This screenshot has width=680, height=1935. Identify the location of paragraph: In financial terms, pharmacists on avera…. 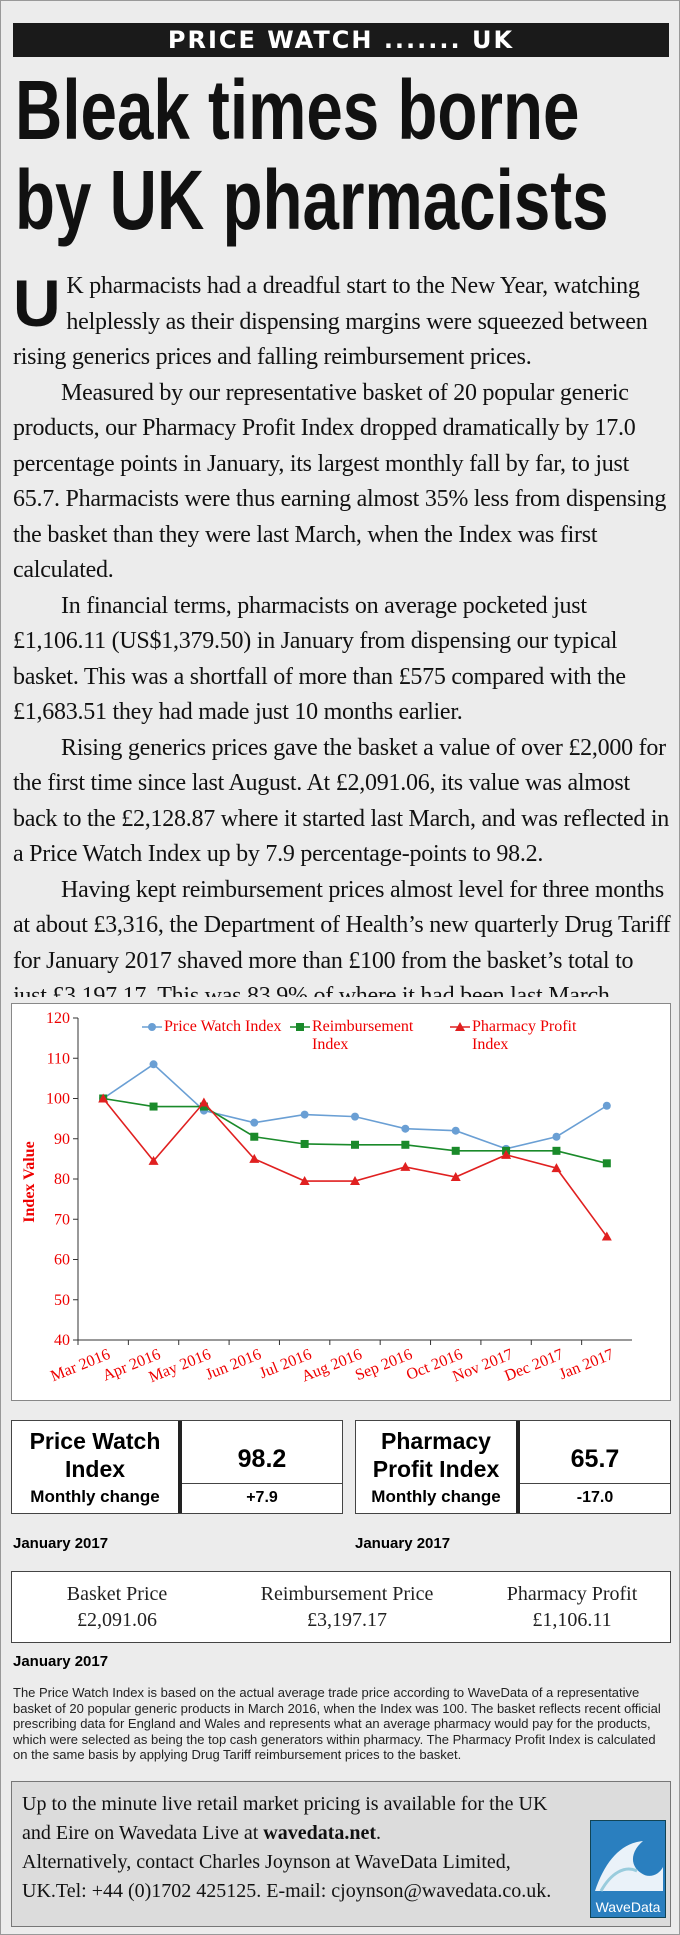
(319, 659).